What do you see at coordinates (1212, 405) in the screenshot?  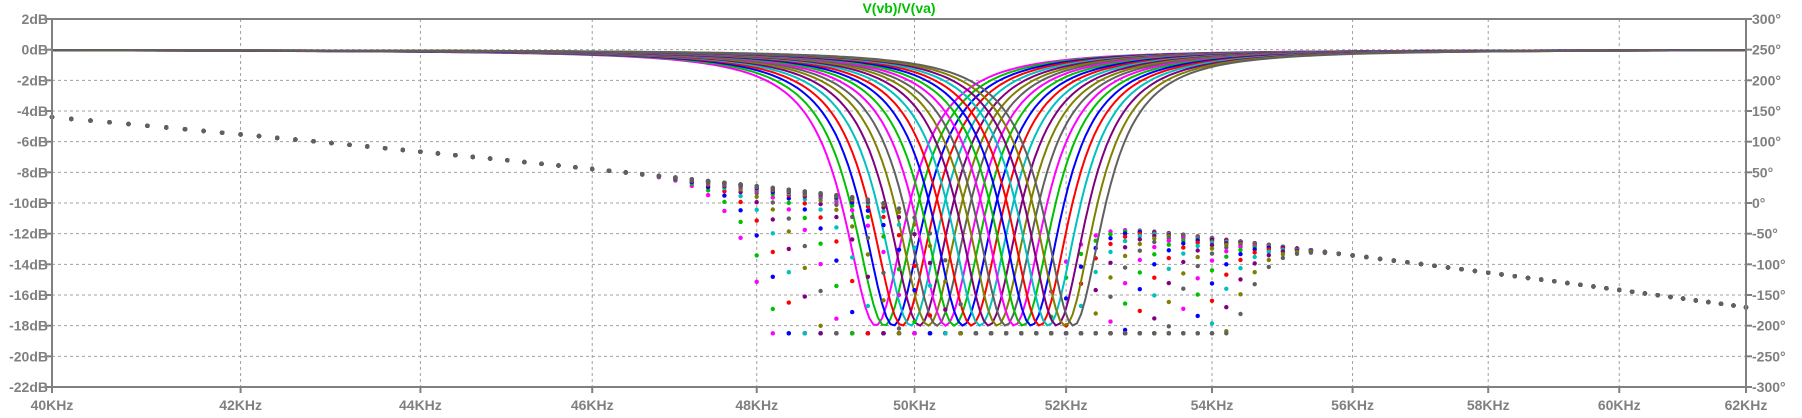 I see `x-tick-label: 54KHz` at bounding box center [1212, 405].